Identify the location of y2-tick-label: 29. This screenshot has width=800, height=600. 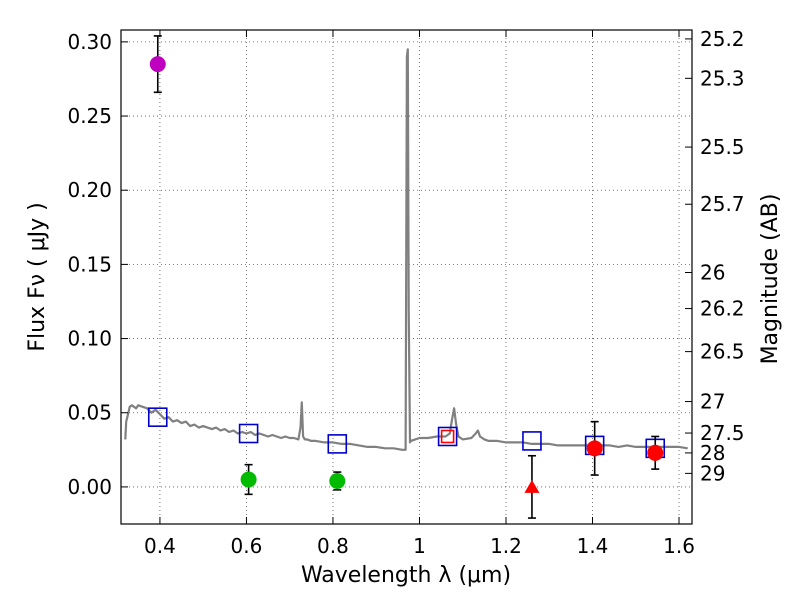
(712, 473).